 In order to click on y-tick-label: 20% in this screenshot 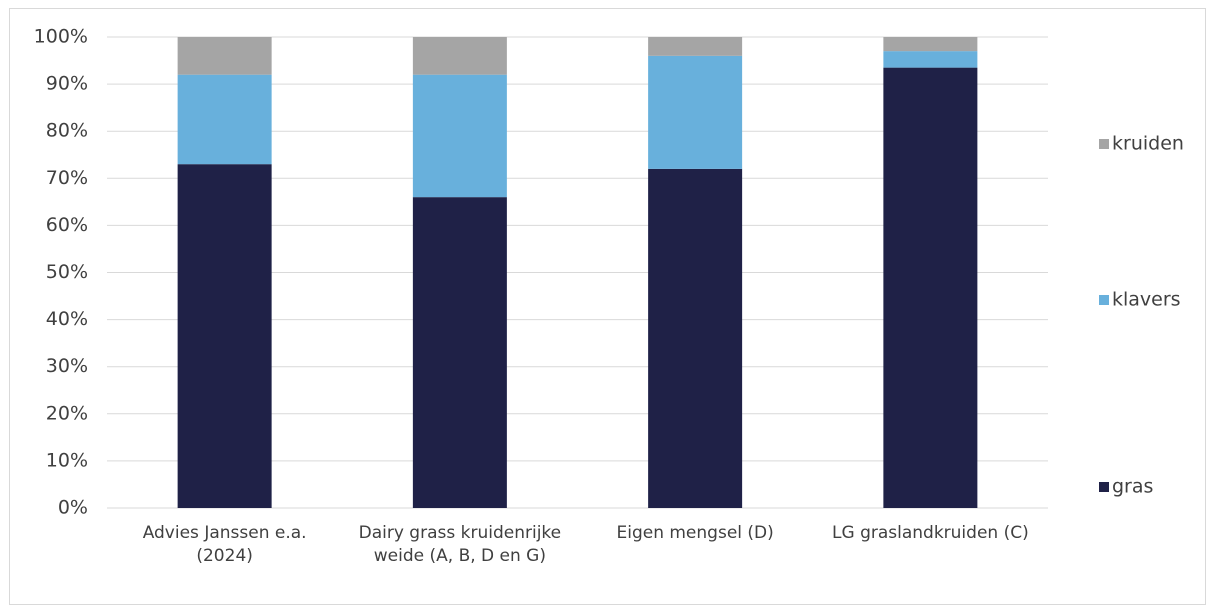, I will do `click(67, 413)`.